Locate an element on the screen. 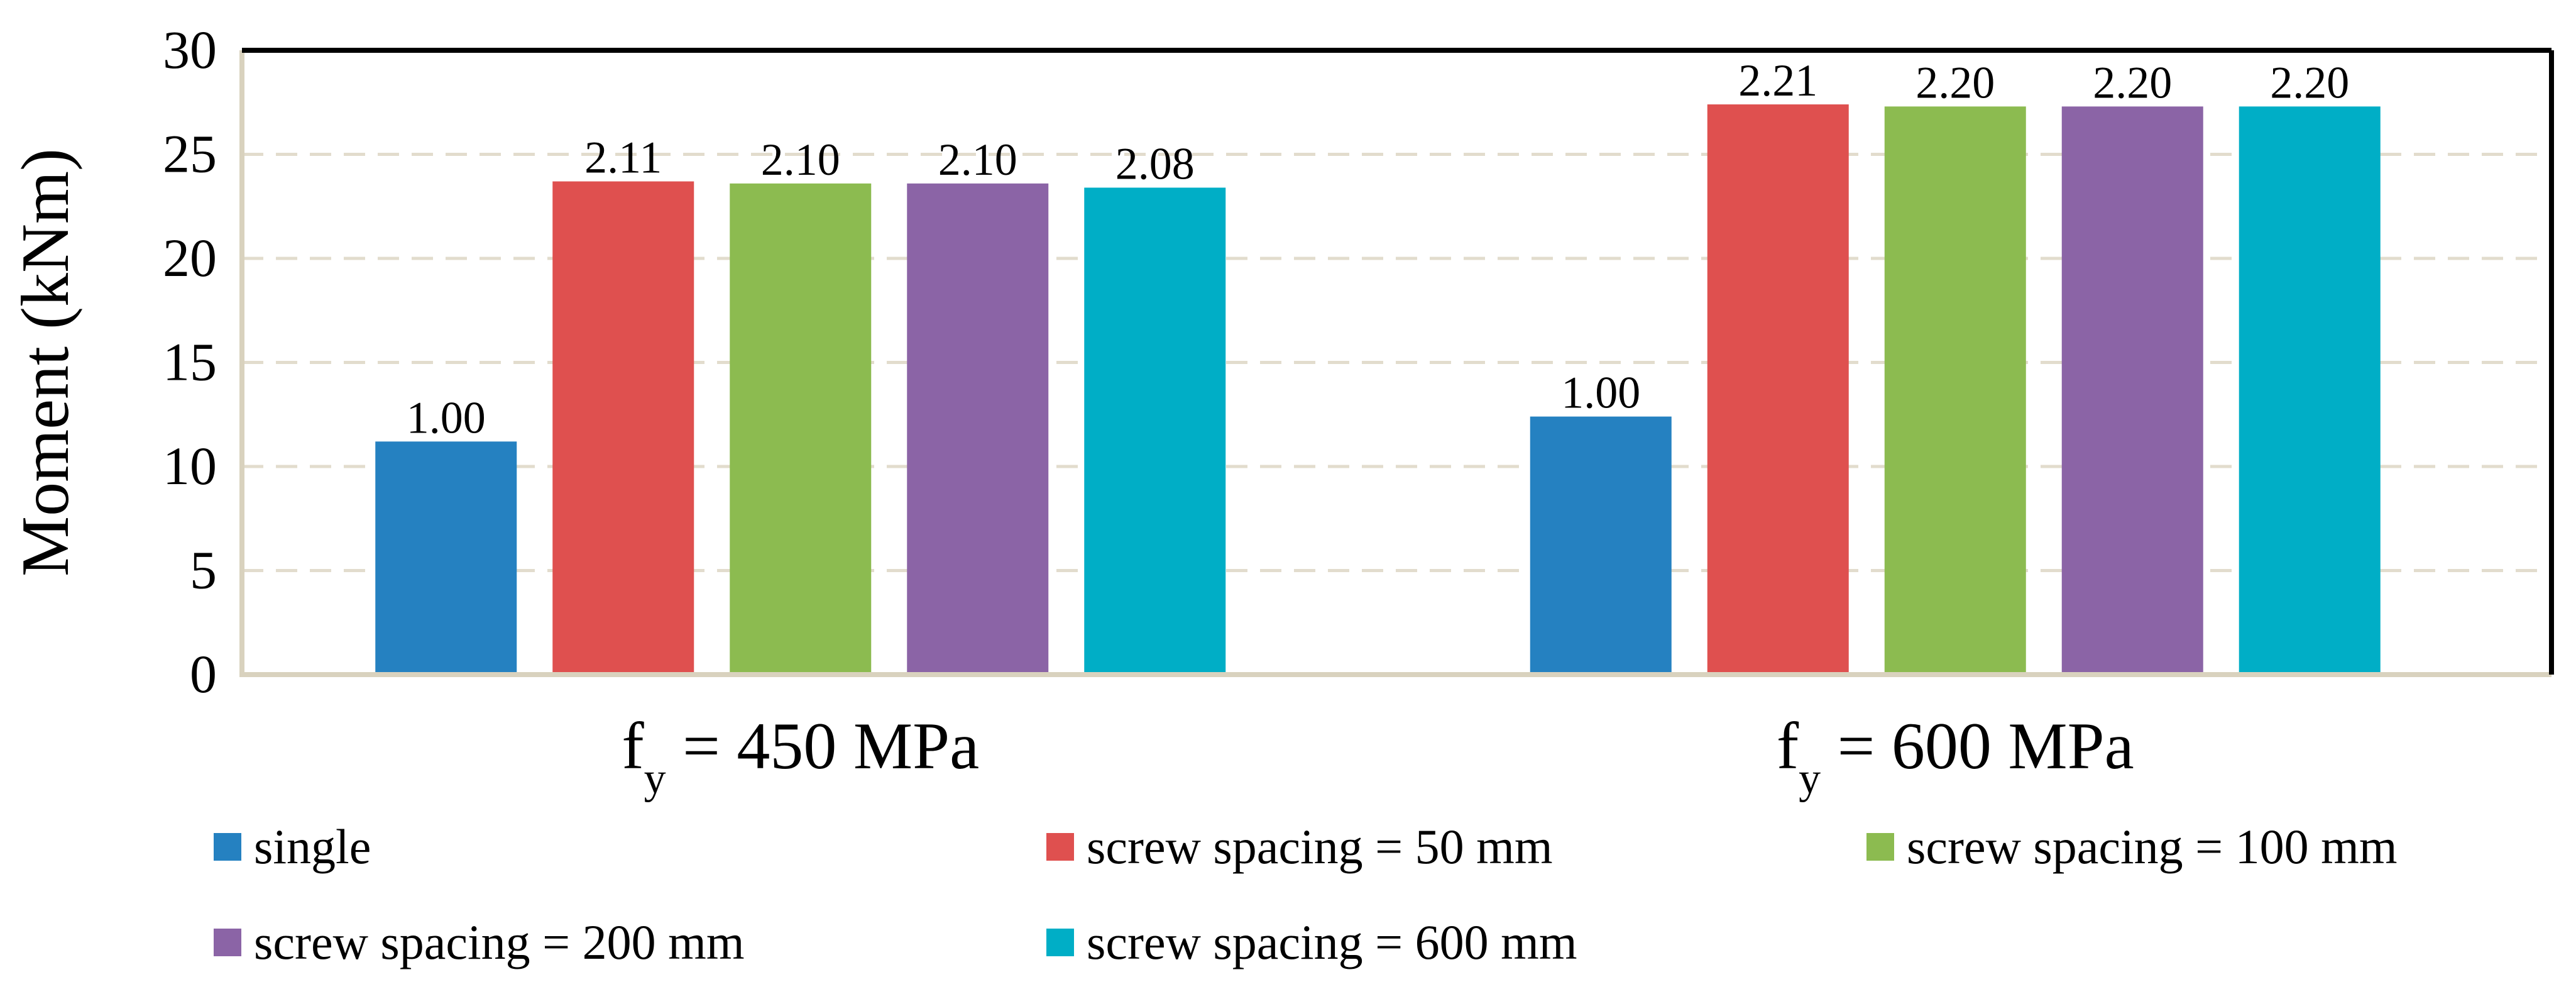 The width and height of the screenshot is (2576, 999). legend-label: screw spacing = 100 mm is located at coordinates (2152, 846).